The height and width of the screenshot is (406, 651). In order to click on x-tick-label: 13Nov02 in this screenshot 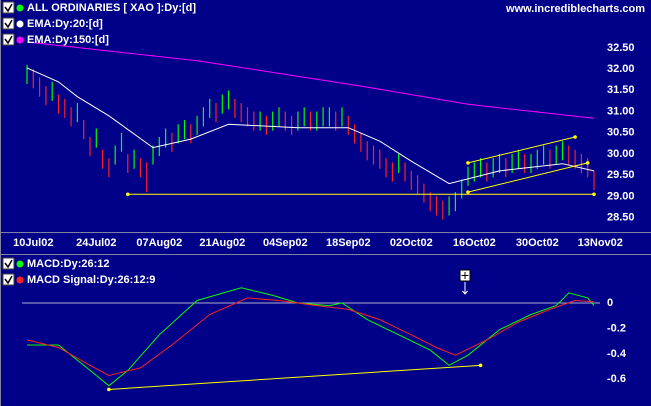, I will do `click(600, 243)`.